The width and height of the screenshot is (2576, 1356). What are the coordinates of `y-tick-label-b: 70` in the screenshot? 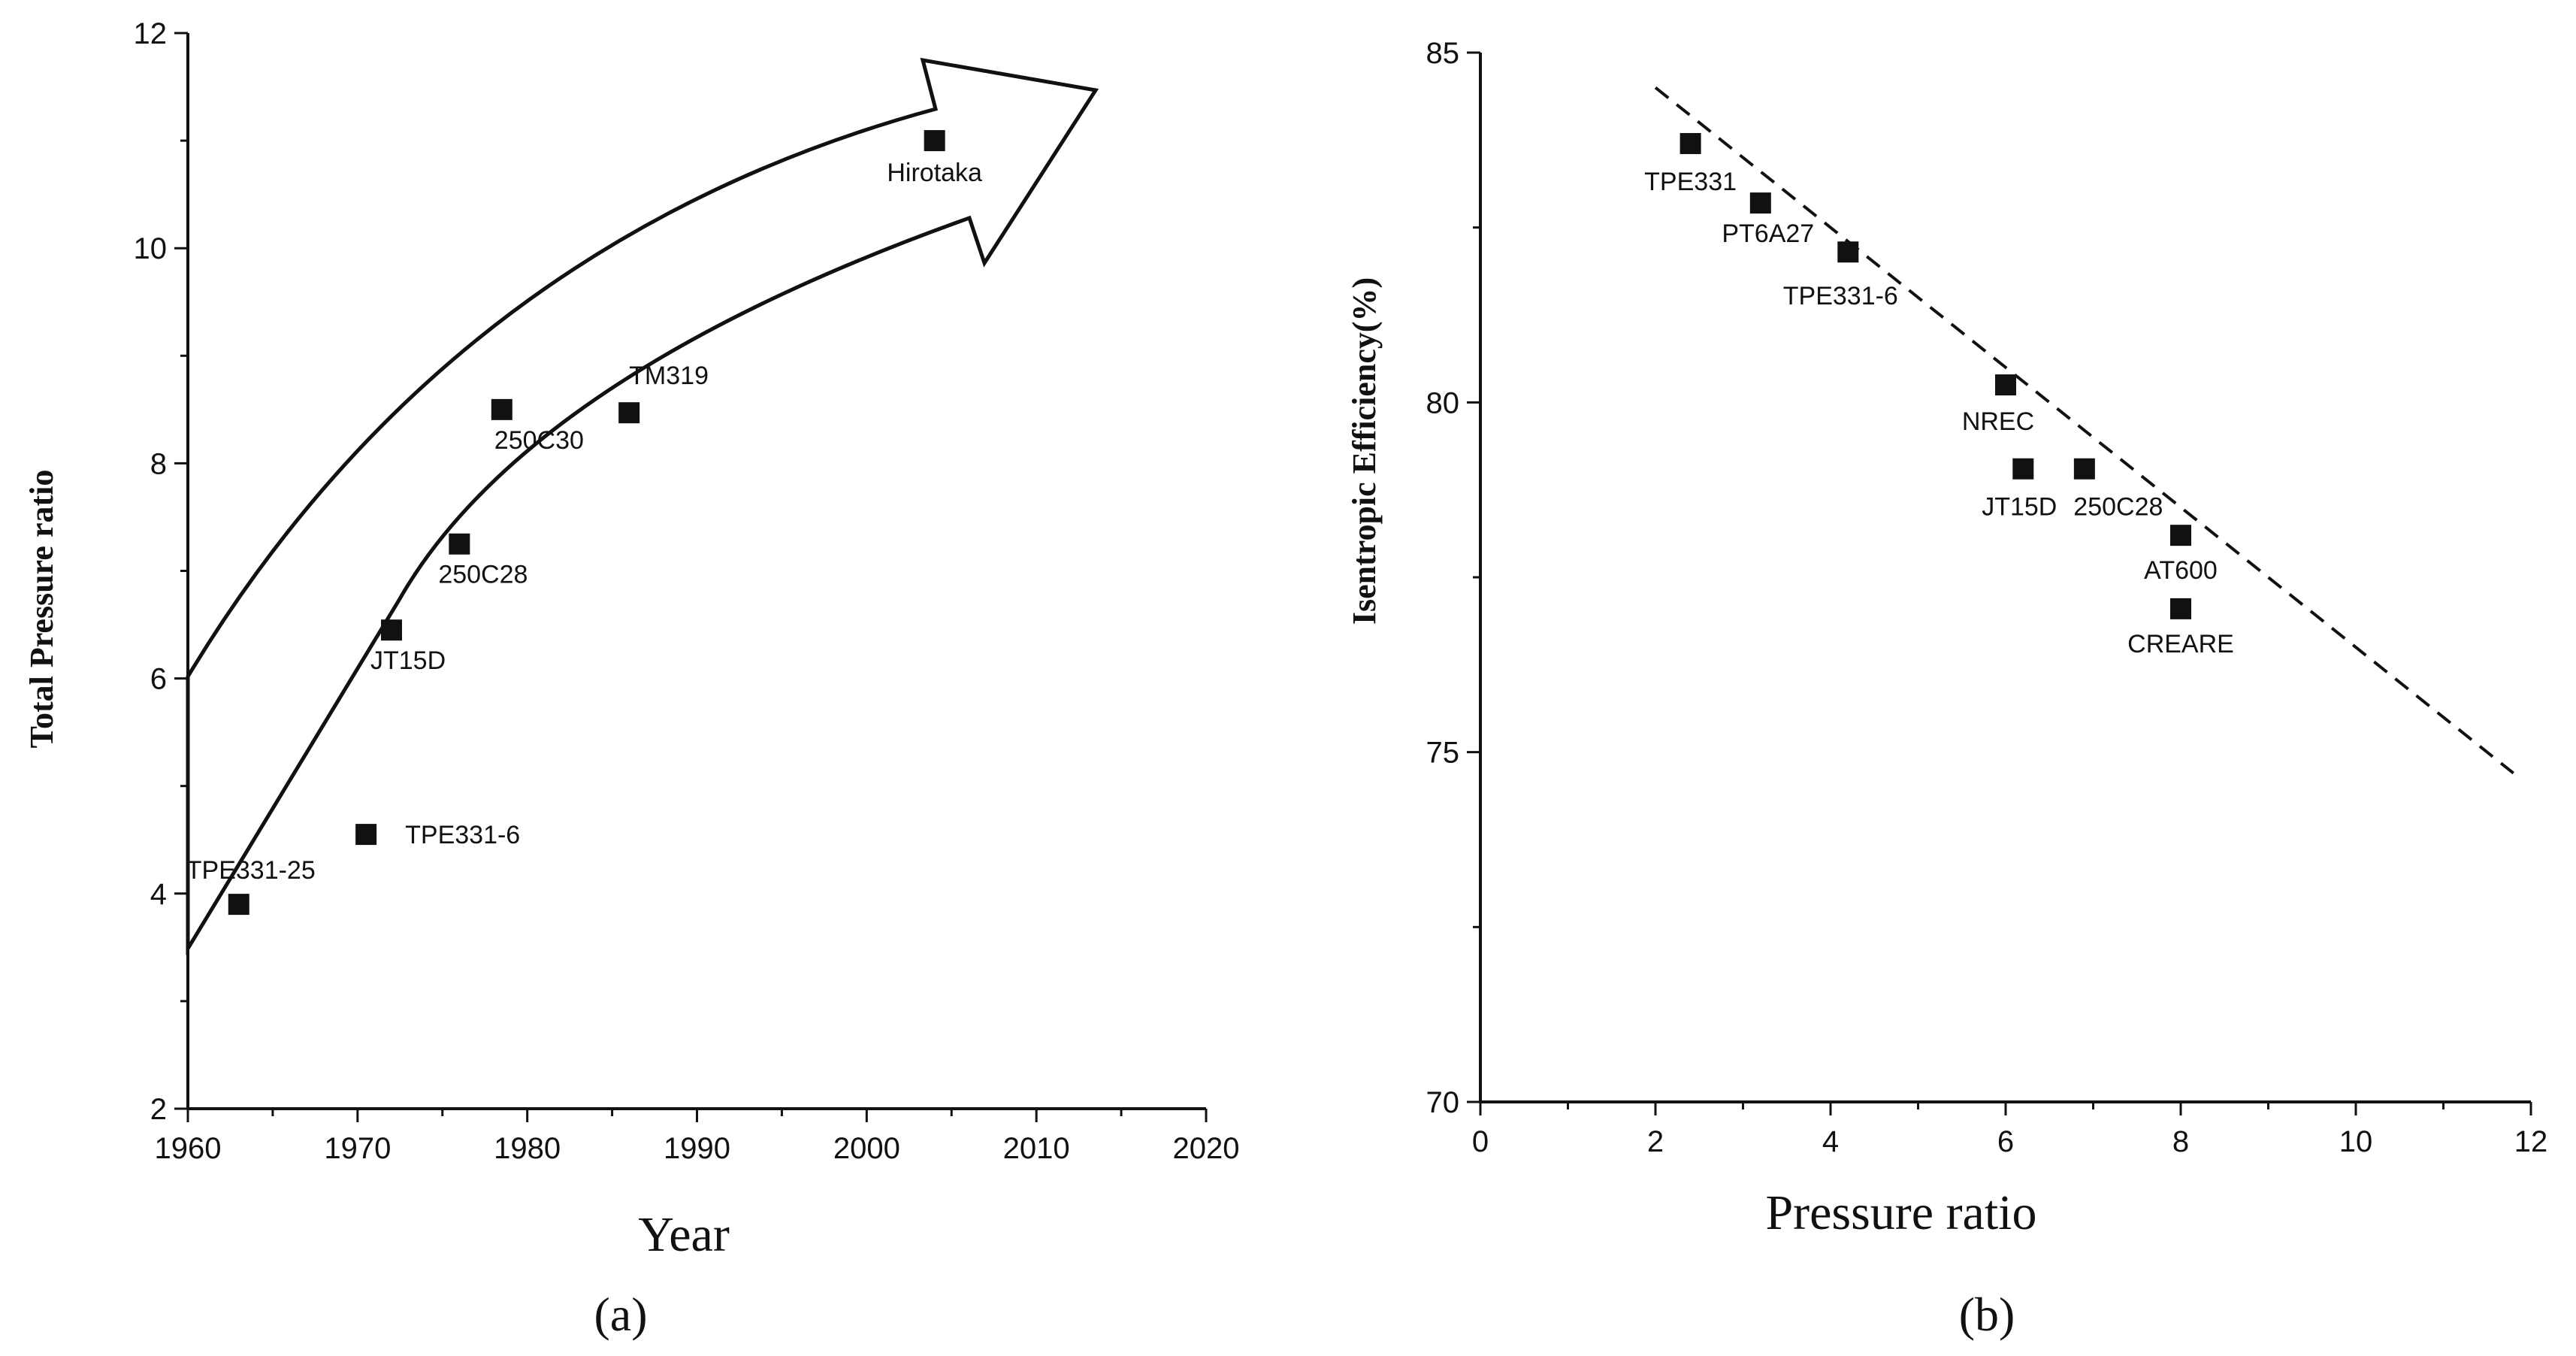 It's located at (1443, 1102).